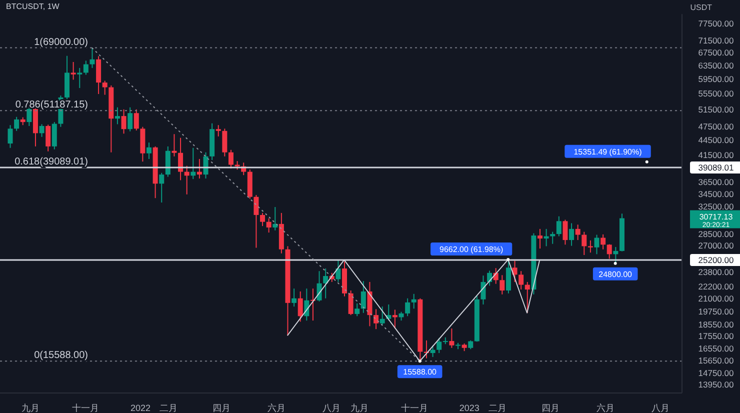 The height and width of the screenshot is (413, 740). Describe the element at coordinates (716, 181) in the screenshot. I see `y-tick-label: 36500.00` at that location.